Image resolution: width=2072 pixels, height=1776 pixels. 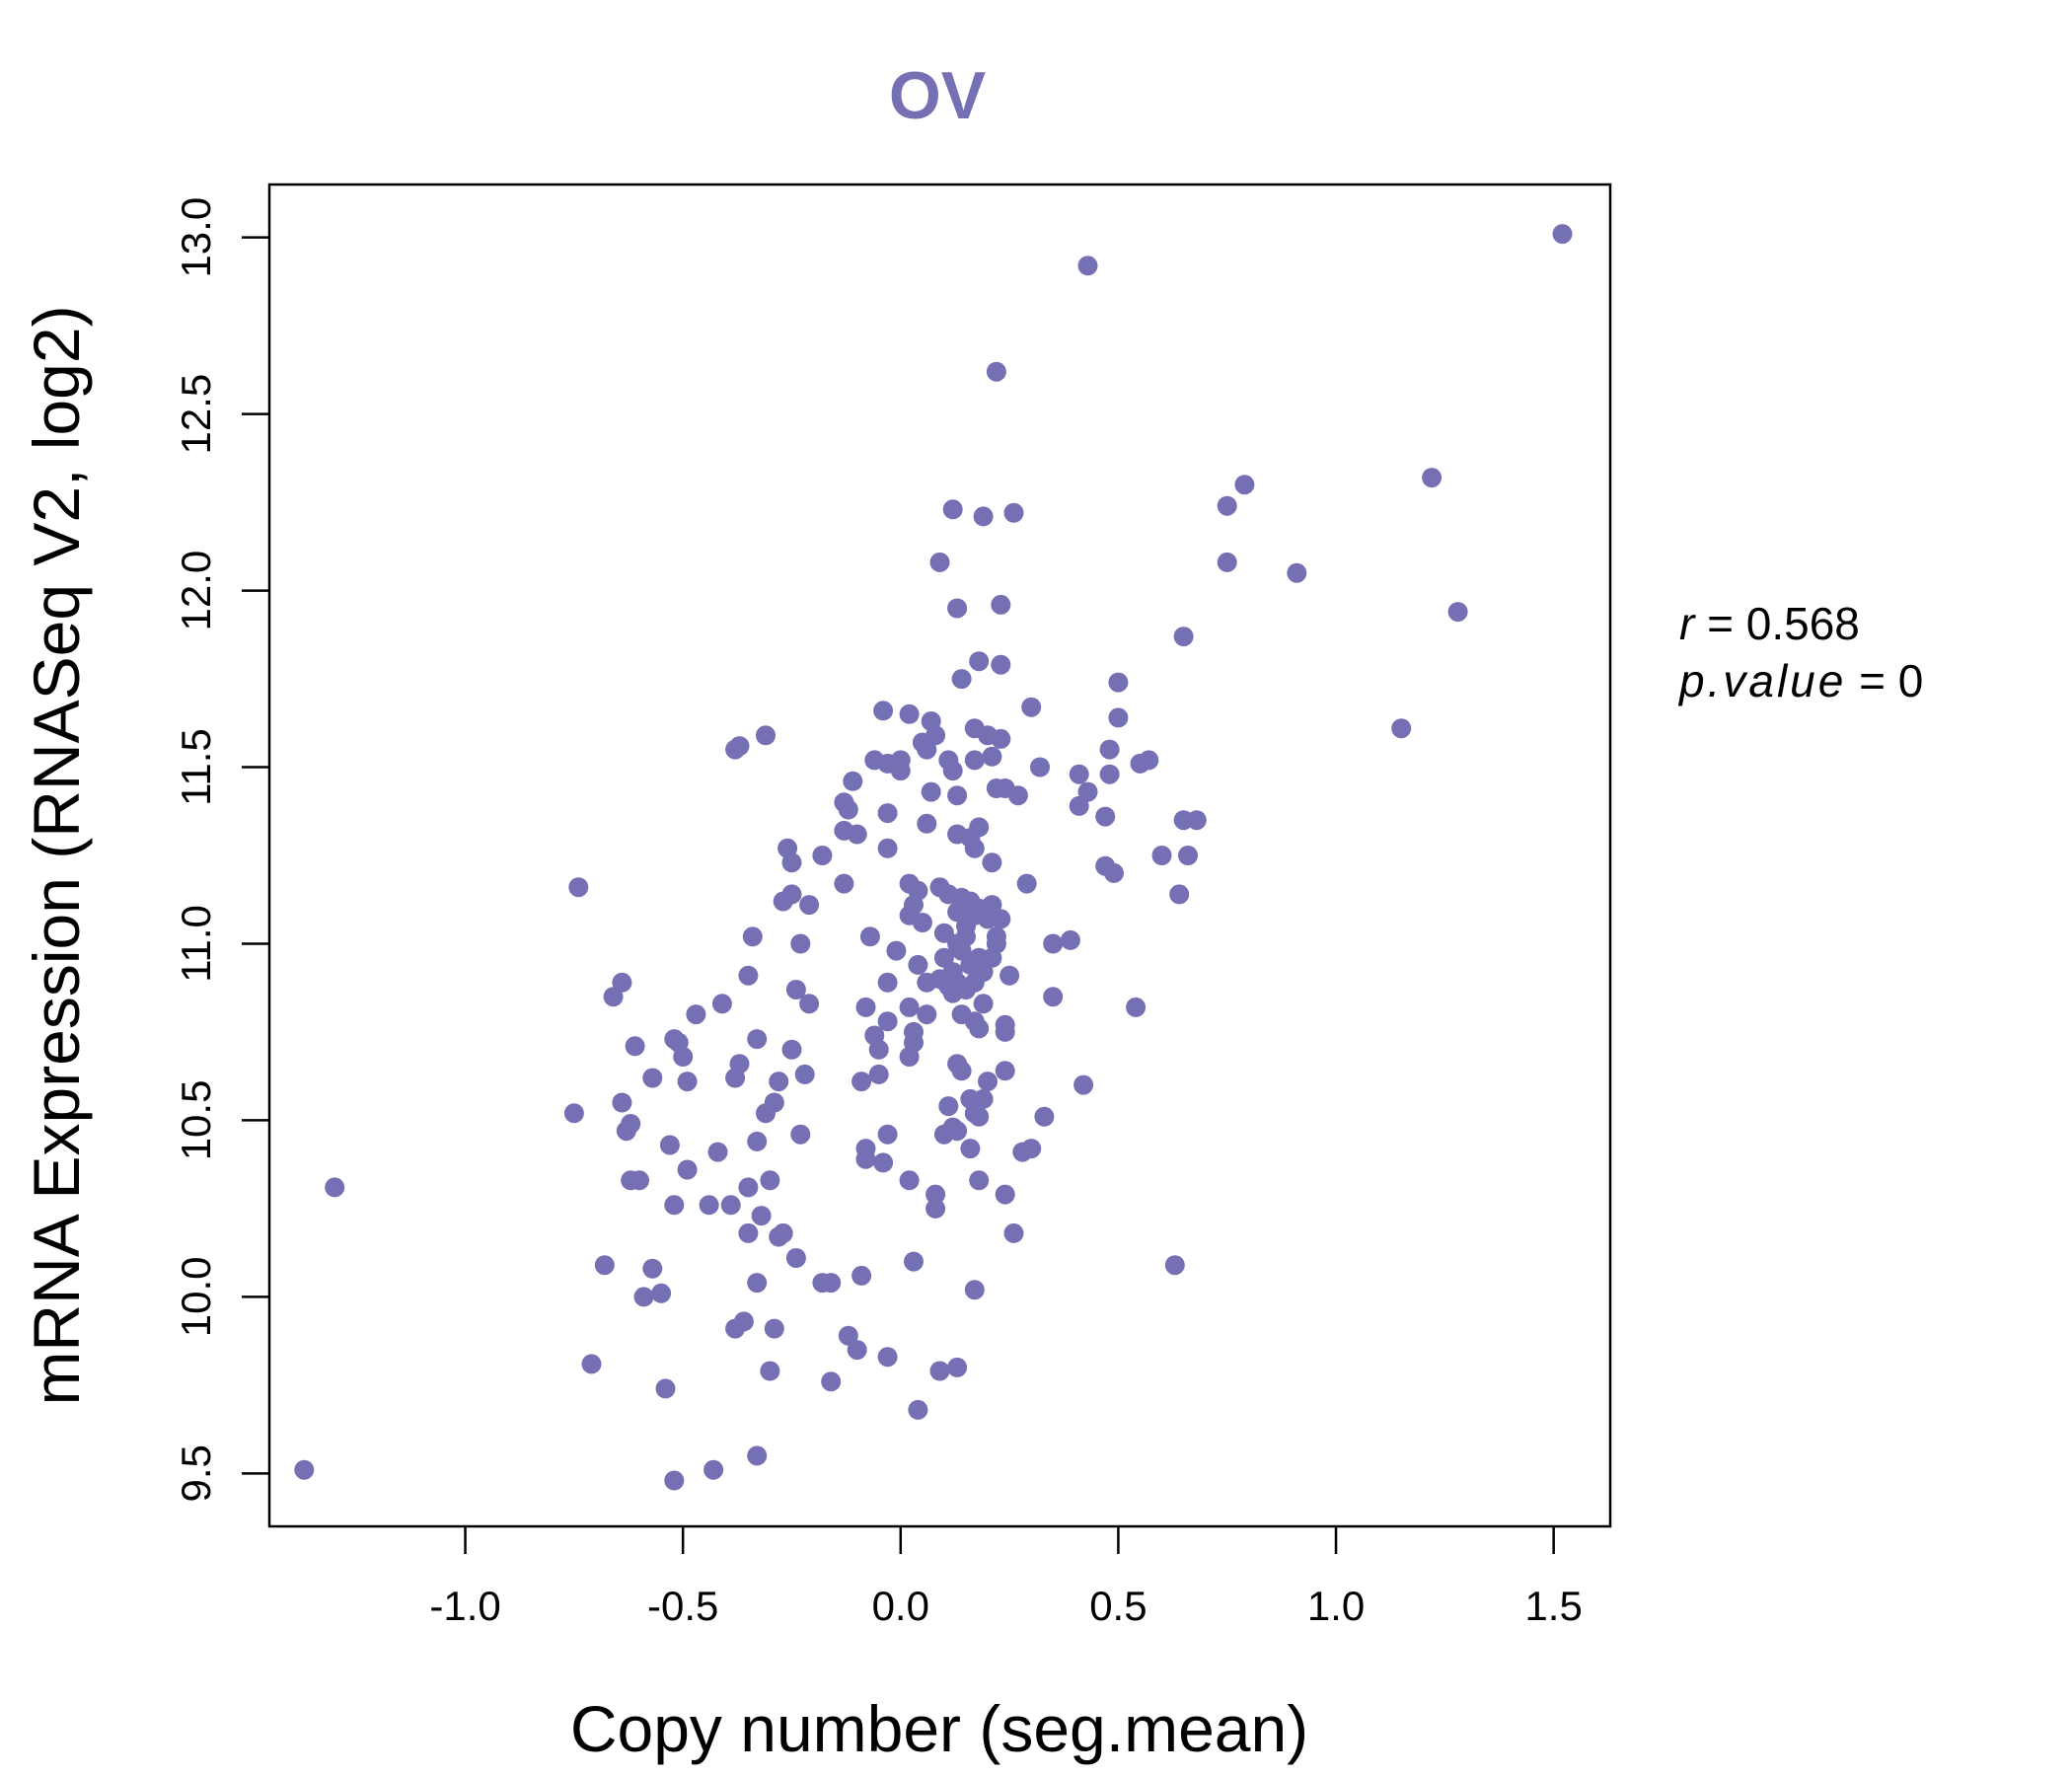 I want to click on x-axis-label: Copy number (seg.mean), so click(x=939, y=1729).